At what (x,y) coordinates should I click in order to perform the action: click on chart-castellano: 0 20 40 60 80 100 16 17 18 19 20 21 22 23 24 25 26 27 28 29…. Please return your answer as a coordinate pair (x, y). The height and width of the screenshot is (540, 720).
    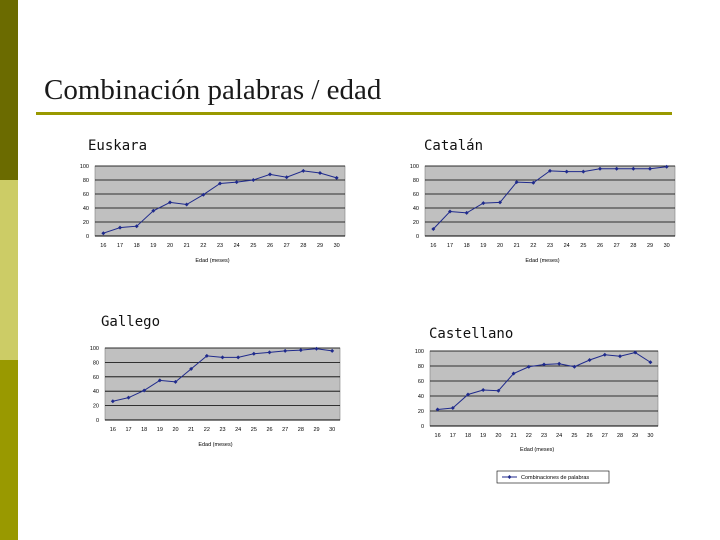
    Looking at the image, I should click on (537, 416).